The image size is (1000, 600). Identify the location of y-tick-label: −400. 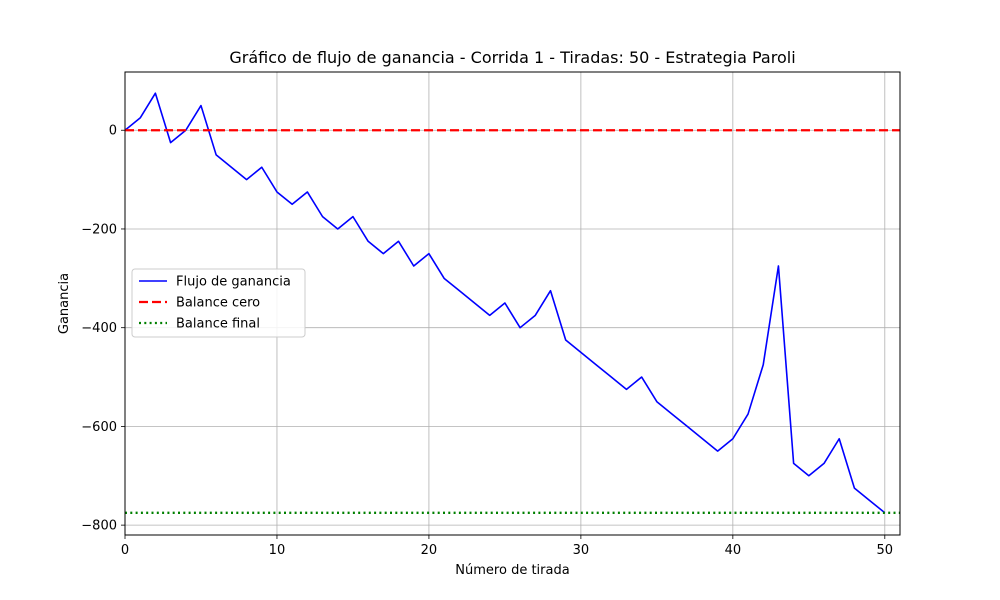
(99, 328).